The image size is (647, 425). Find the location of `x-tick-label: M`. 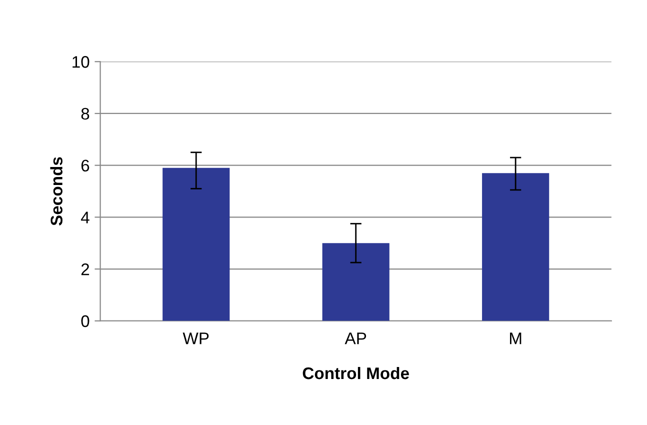

x-tick-label: M is located at coordinates (516, 338).